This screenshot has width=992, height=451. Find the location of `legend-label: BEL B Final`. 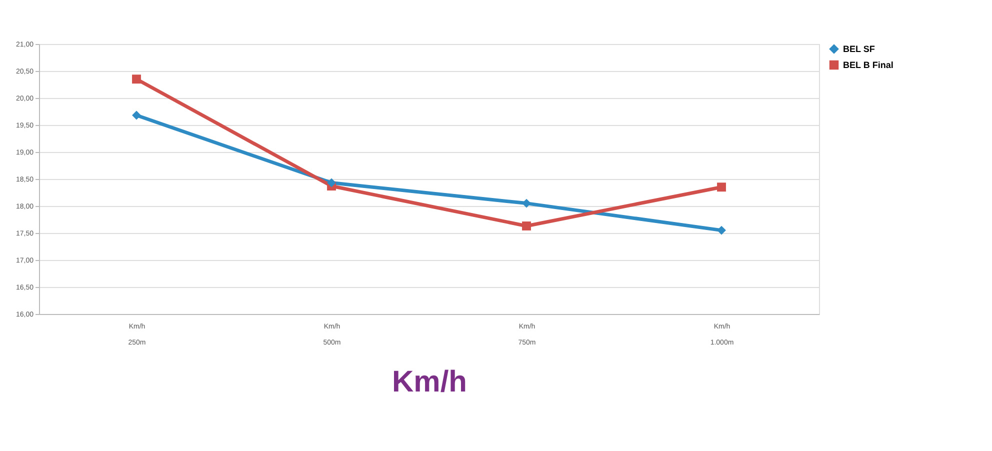

legend-label: BEL B Final is located at coordinates (868, 65).